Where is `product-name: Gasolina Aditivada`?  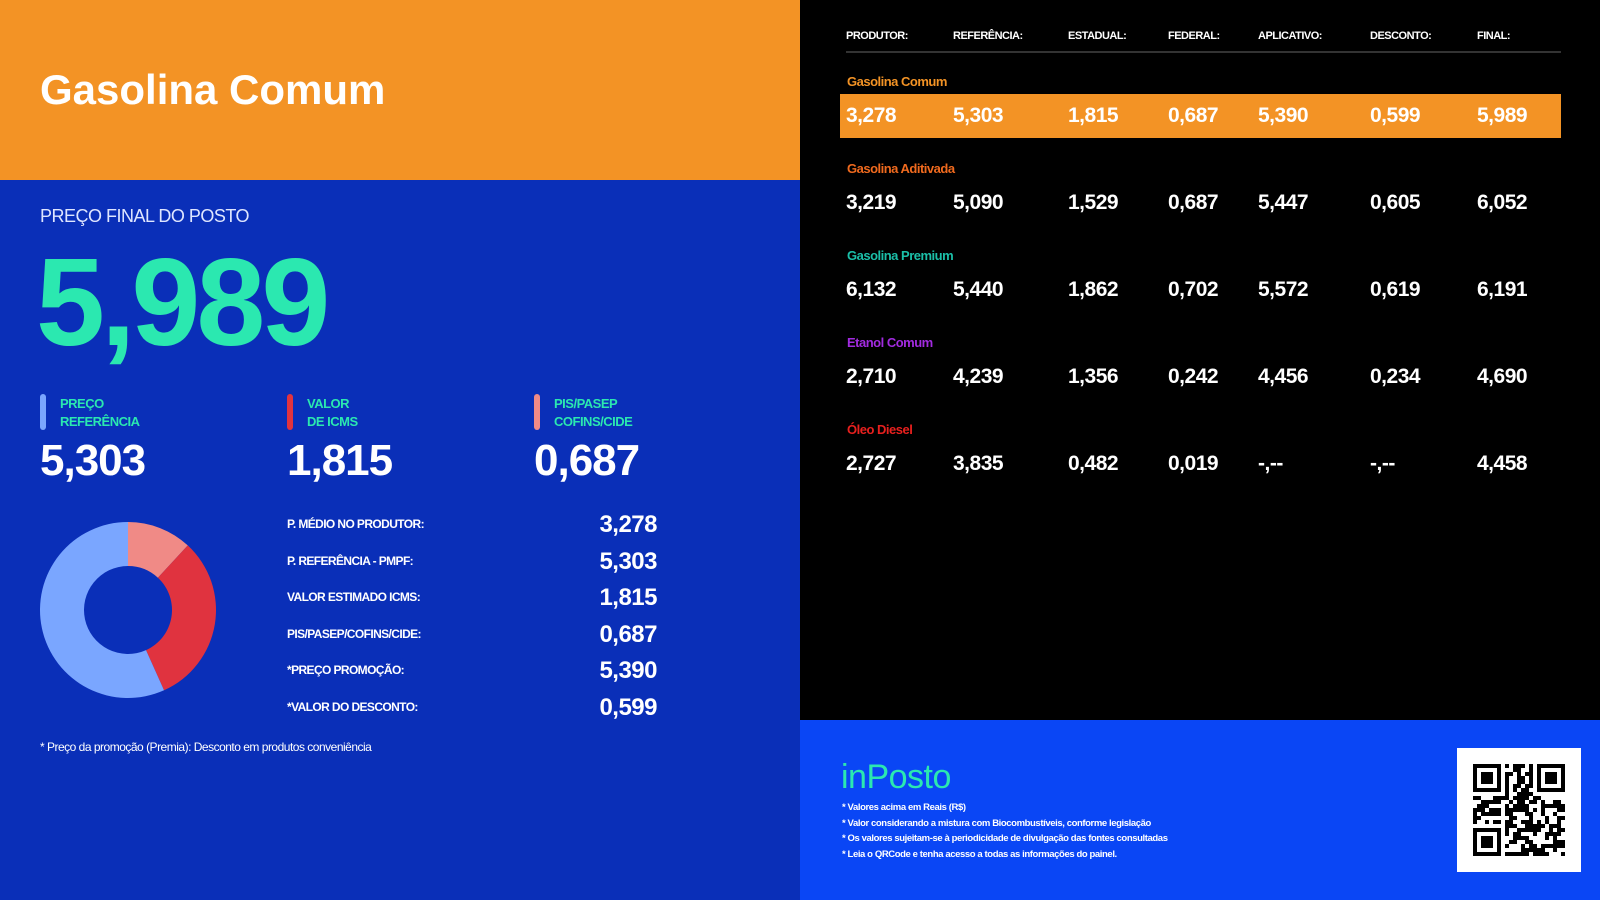
product-name: Gasolina Aditivada is located at coordinates (901, 168).